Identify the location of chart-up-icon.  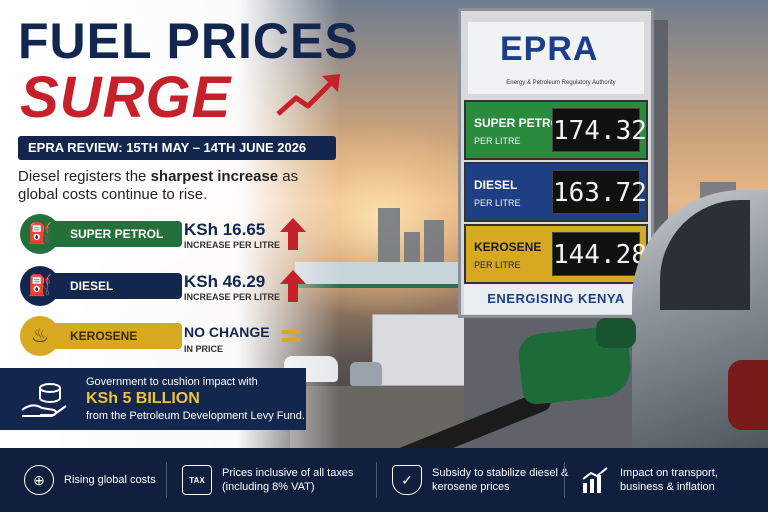
(595, 480).